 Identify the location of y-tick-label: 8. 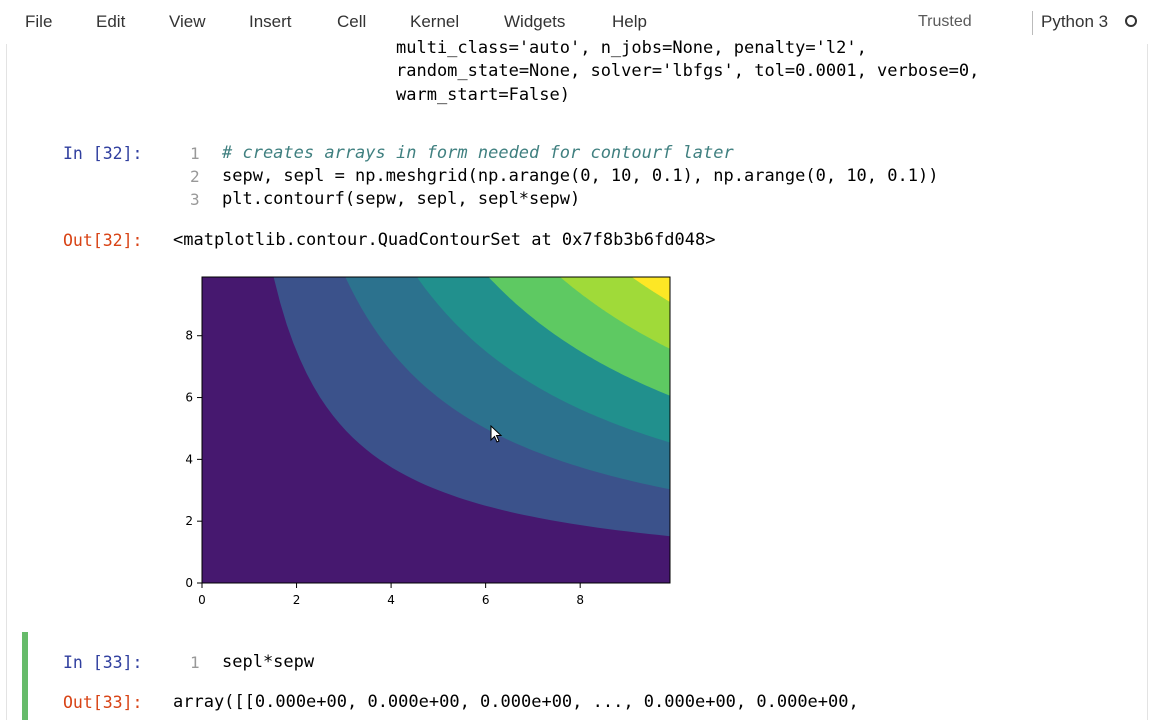
(189, 336).